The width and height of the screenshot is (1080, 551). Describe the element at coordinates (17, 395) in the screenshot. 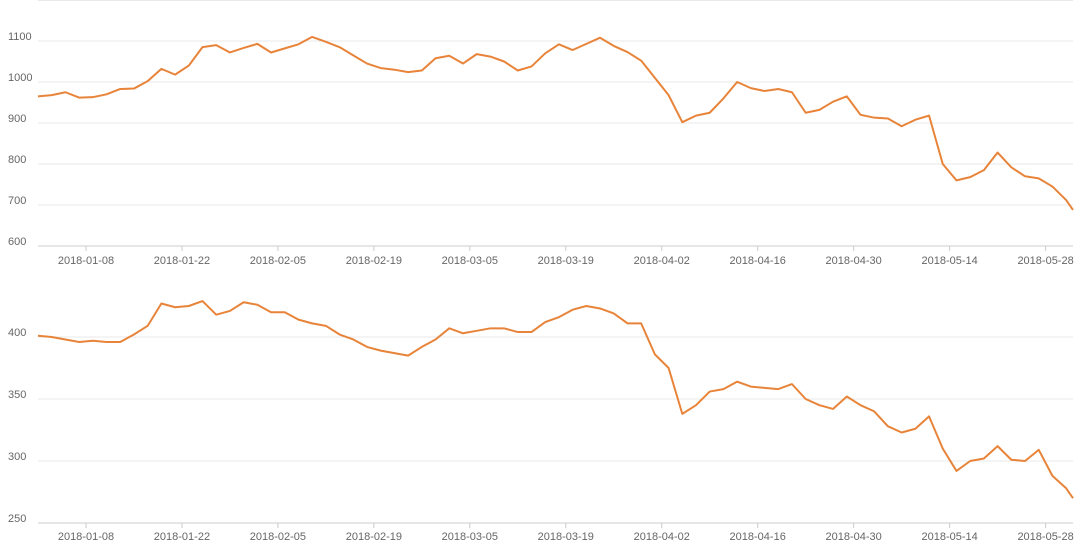

I see `y-tick-label: 350` at that location.